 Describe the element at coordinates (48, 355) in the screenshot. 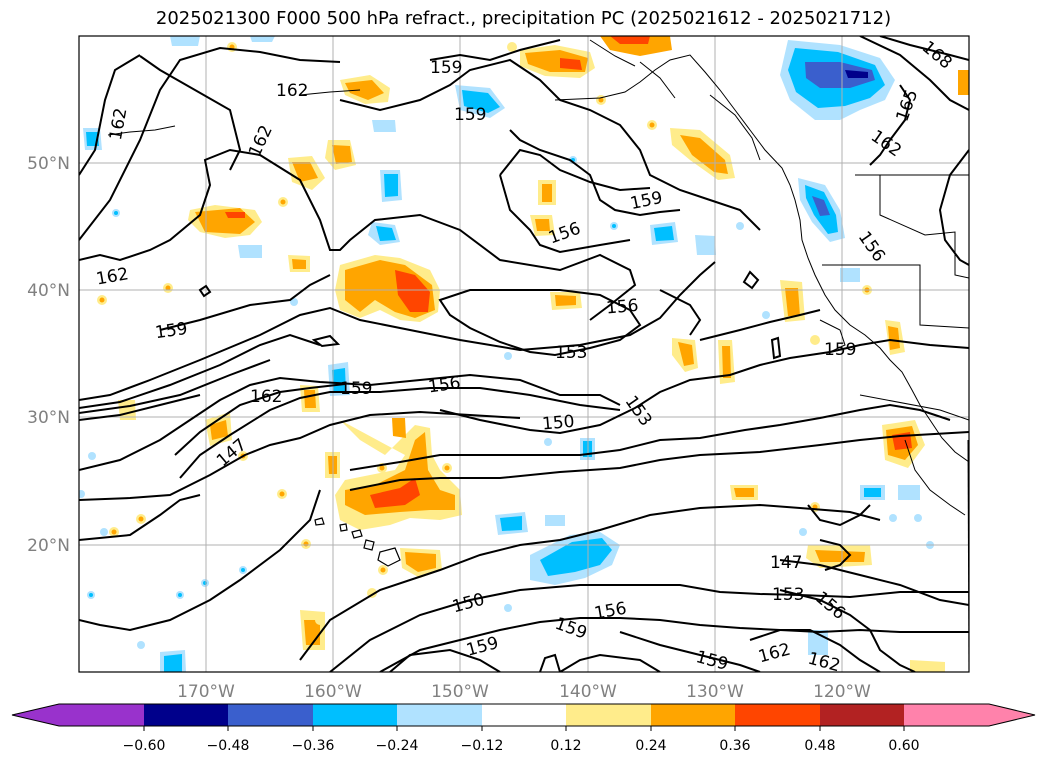

I see `latitude-labels: 50°N 40°N 30°N 20°N` at that location.